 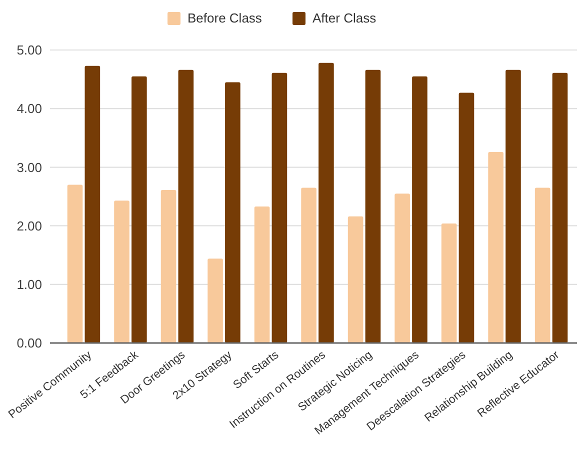 I want to click on legend-label: After Class, so click(x=344, y=18).